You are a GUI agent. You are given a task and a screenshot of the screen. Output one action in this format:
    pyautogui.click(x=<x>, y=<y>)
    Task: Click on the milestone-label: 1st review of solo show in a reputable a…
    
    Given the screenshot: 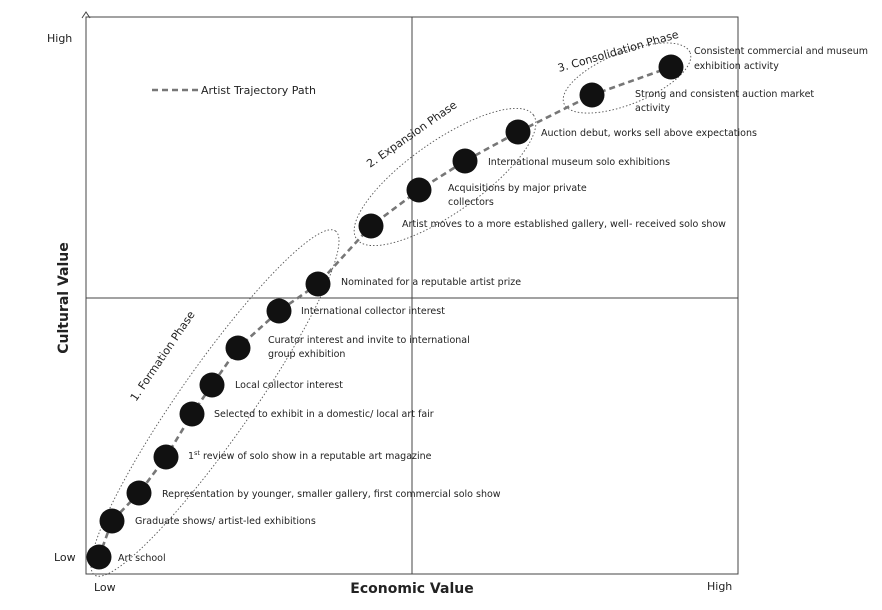 What is the action you would take?
    pyautogui.click(x=310, y=455)
    